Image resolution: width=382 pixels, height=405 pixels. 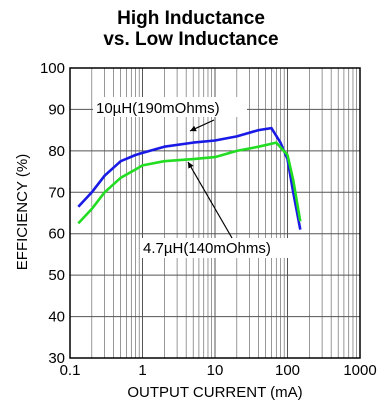 What do you see at coordinates (56, 358) in the screenshot?
I see `y-tick-label: 30` at bounding box center [56, 358].